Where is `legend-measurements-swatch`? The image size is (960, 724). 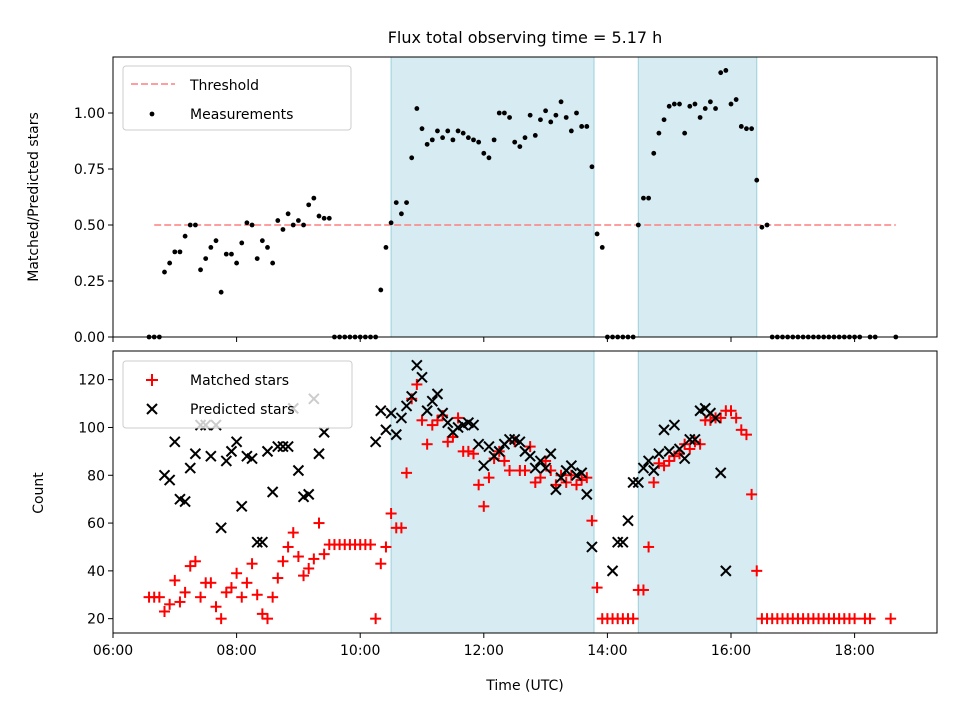
legend-measurements-swatch is located at coordinates (152, 114).